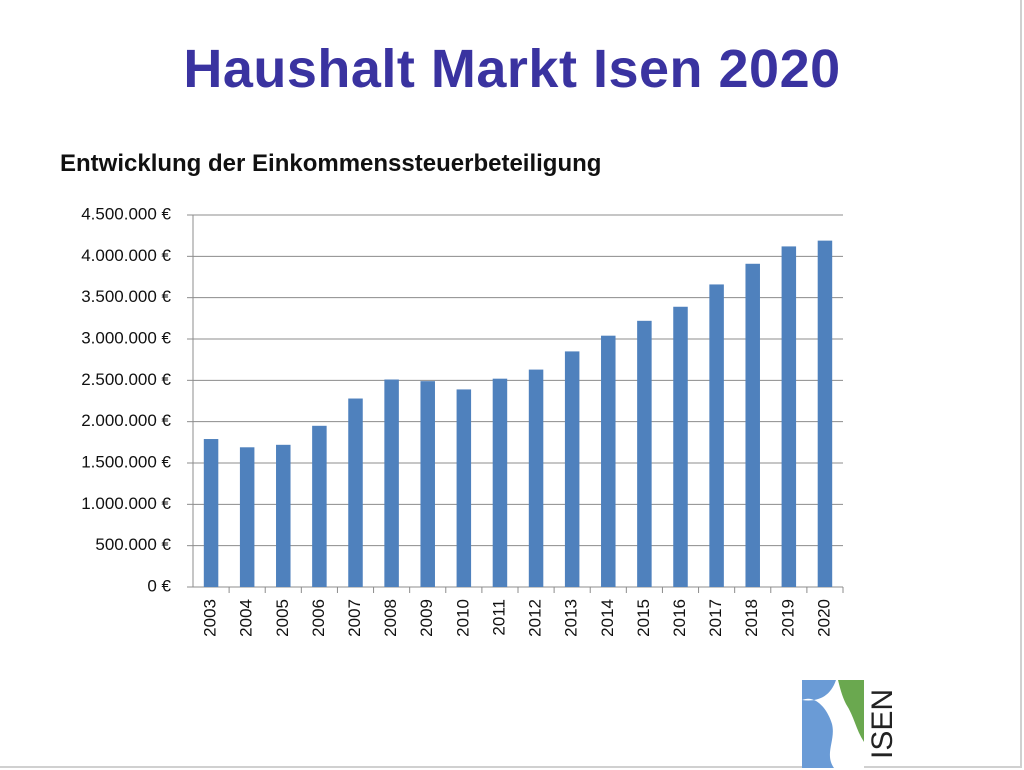  Describe the element at coordinates (126, 461) in the screenshot. I see `y-tick-label: 1.500.000 €` at that location.